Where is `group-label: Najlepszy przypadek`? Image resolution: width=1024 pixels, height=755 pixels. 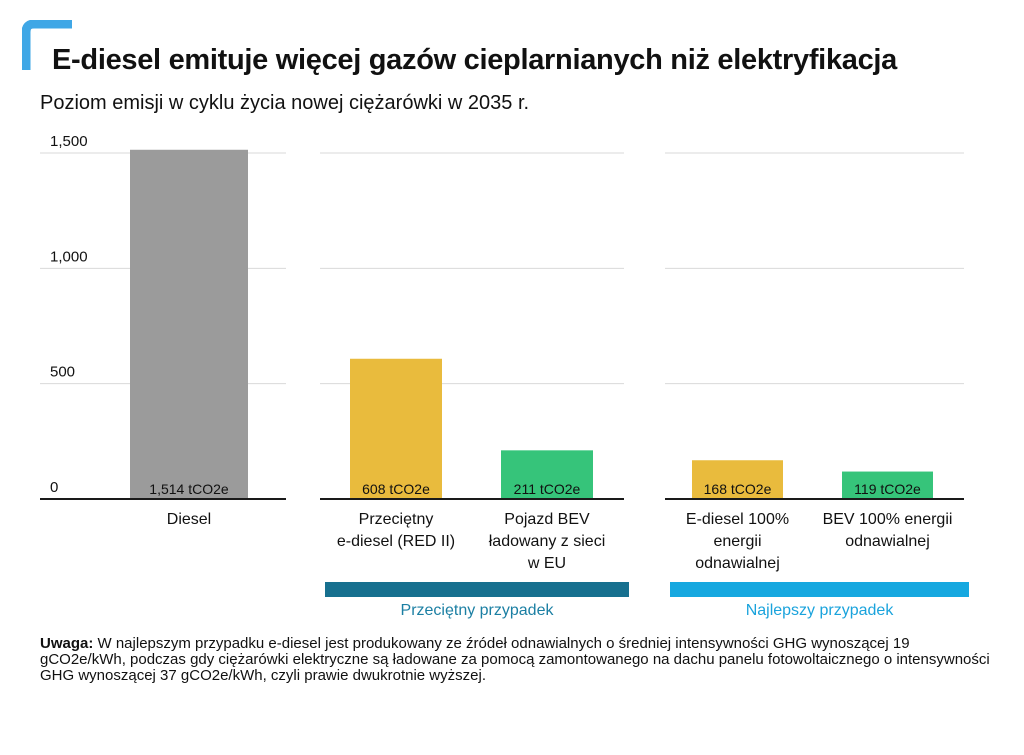 group-label: Najlepszy przypadek is located at coordinates (820, 610).